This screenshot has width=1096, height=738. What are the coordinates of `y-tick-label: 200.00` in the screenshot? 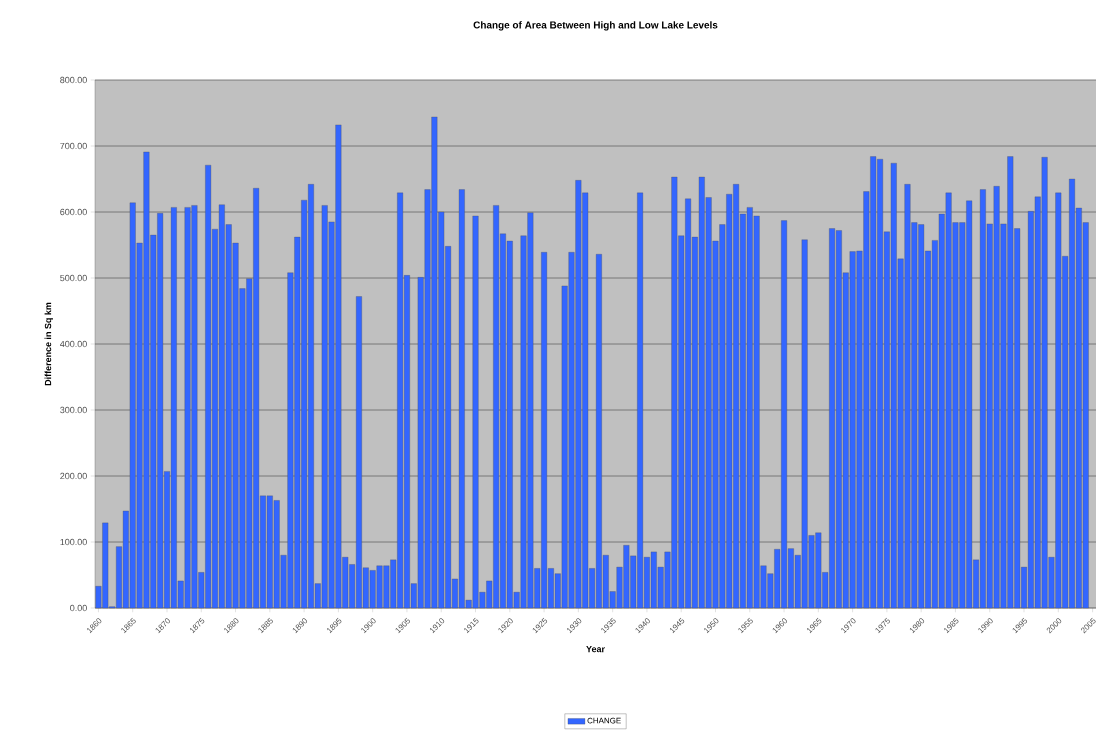 It's located at (73, 476).